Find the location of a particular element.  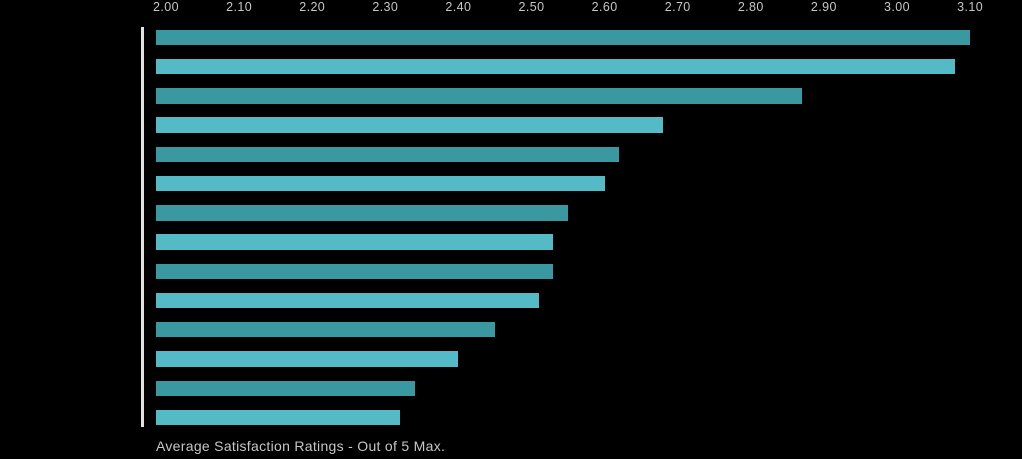

x-axis-tick-label: 2.90 is located at coordinates (823, 7).